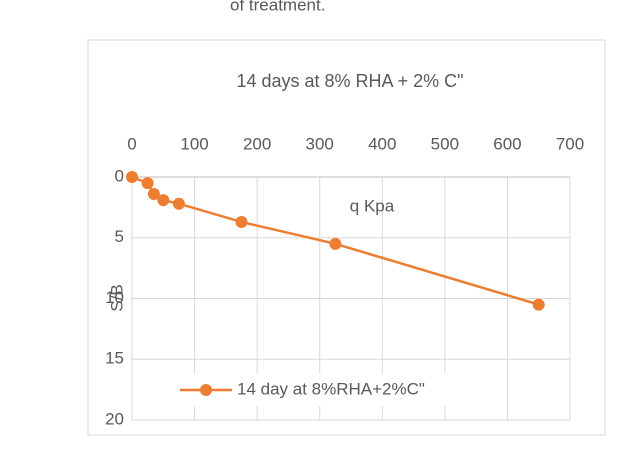 Image resolution: width=633 pixels, height=458 pixels. Describe the element at coordinates (114, 418) in the screenshot. I see `y-tick-label: 20` at that location.